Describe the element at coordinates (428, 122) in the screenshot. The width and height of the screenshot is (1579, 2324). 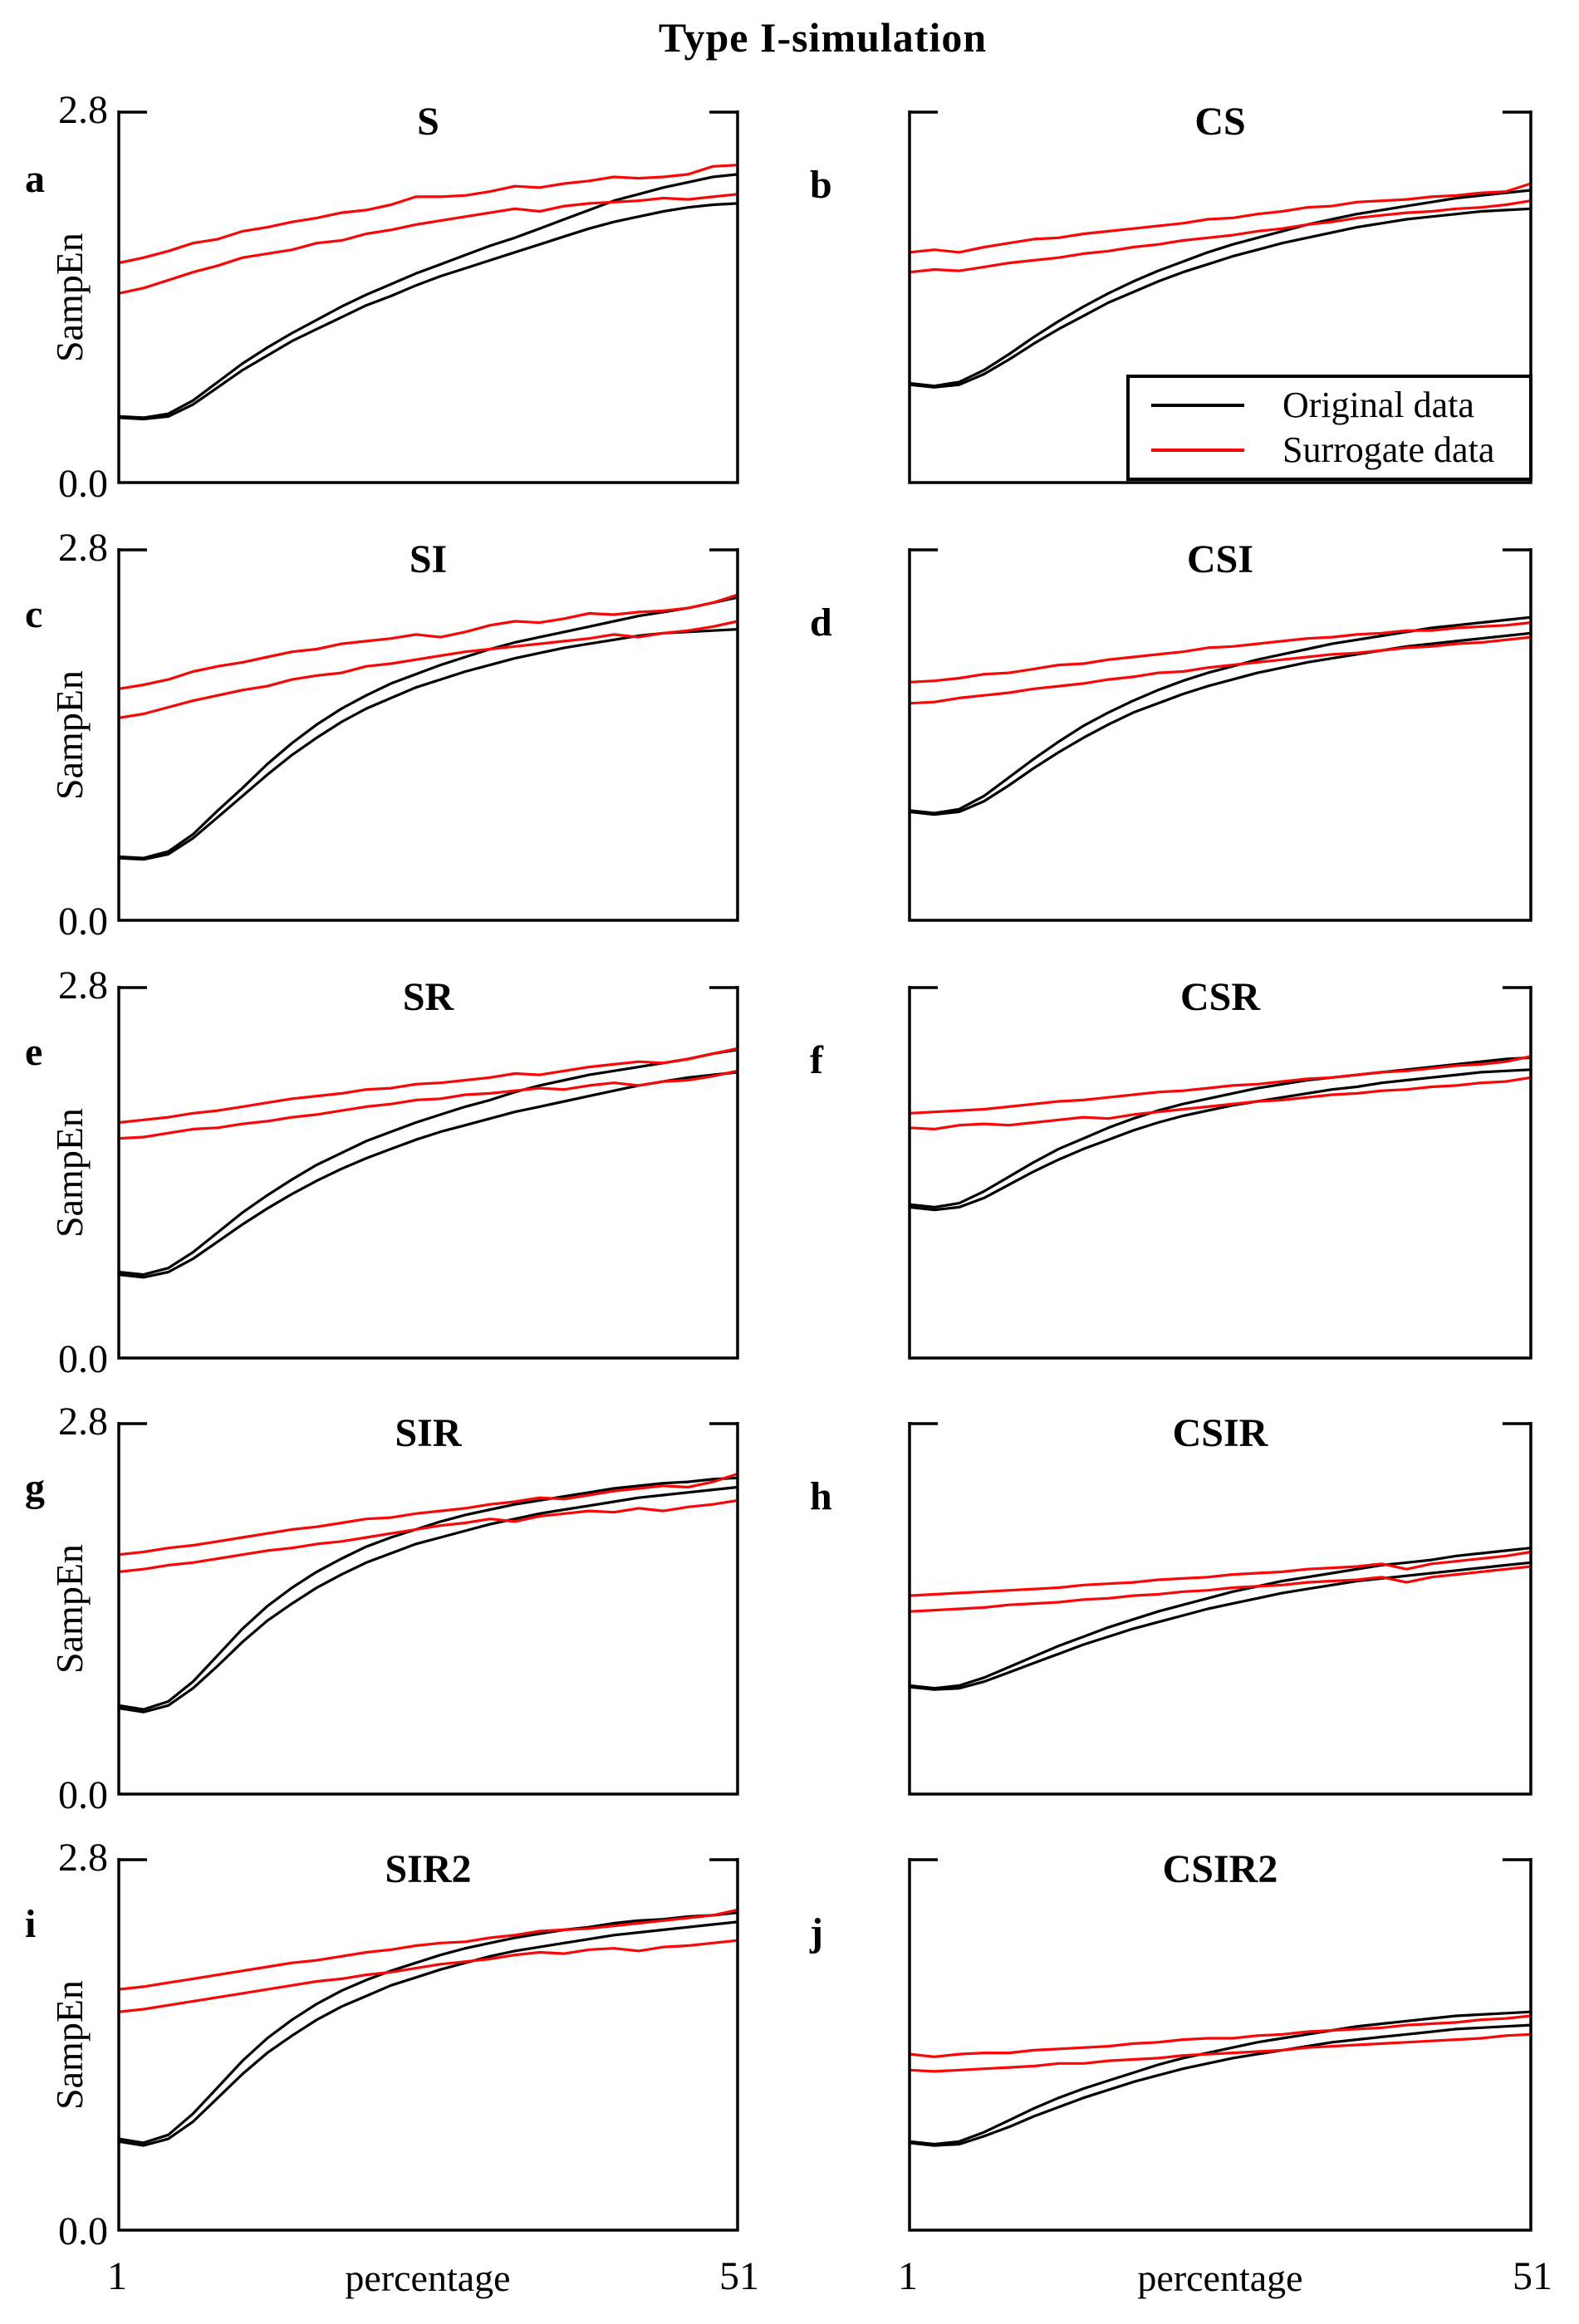
I see `panel-title-s: S` at that location.